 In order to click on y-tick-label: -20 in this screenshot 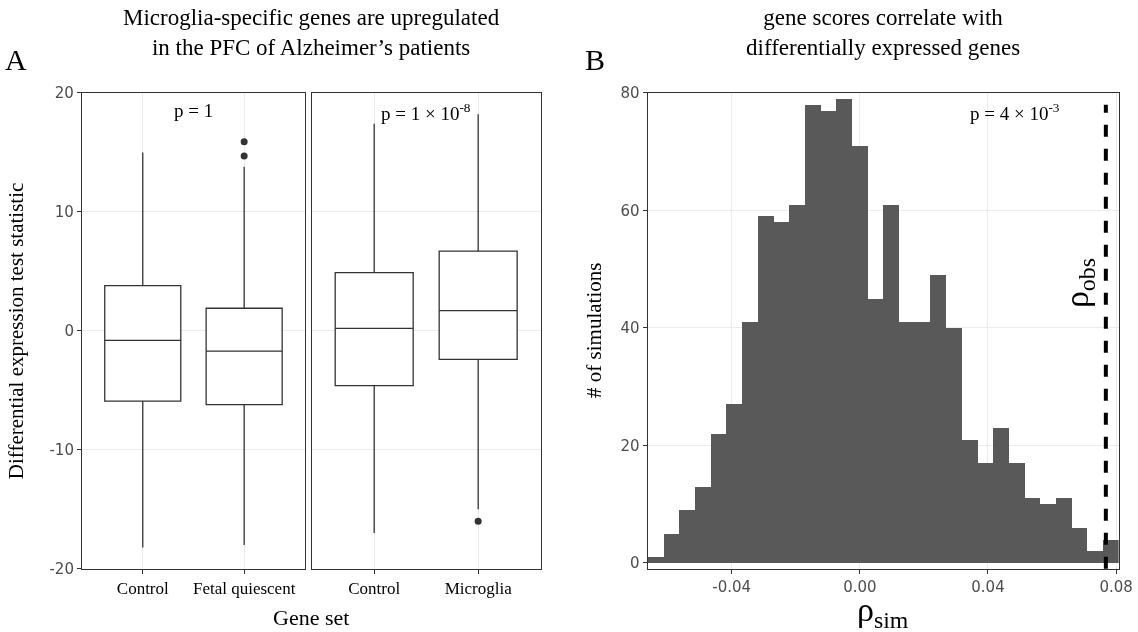, I will do `click(61, 569)`.